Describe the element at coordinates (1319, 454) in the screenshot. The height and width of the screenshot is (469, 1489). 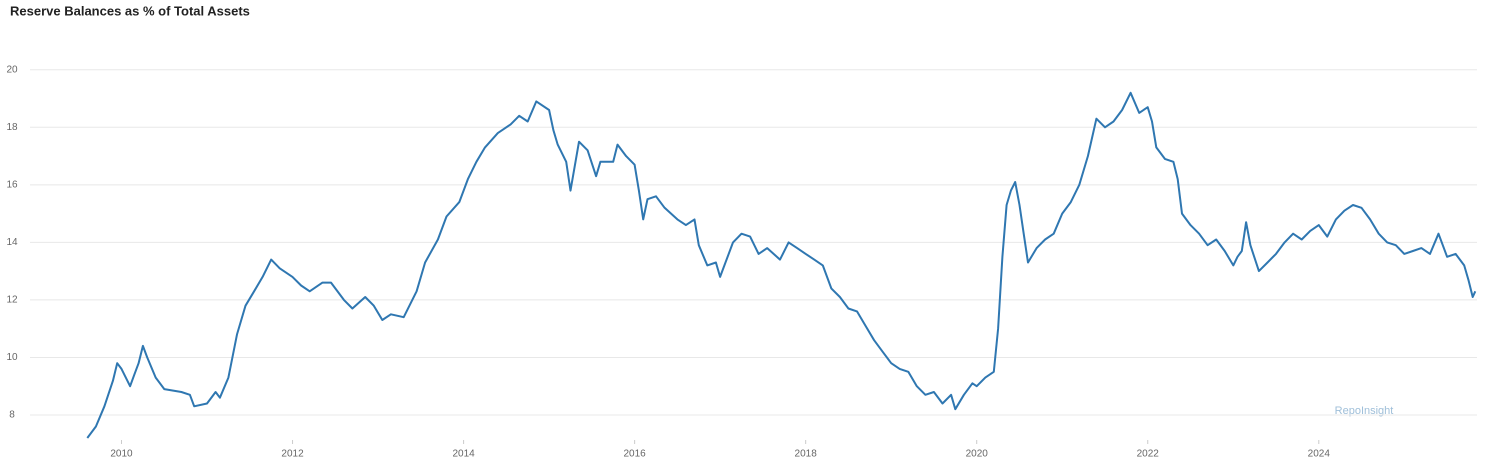
I see `x-tick-label: 2024` at that location.